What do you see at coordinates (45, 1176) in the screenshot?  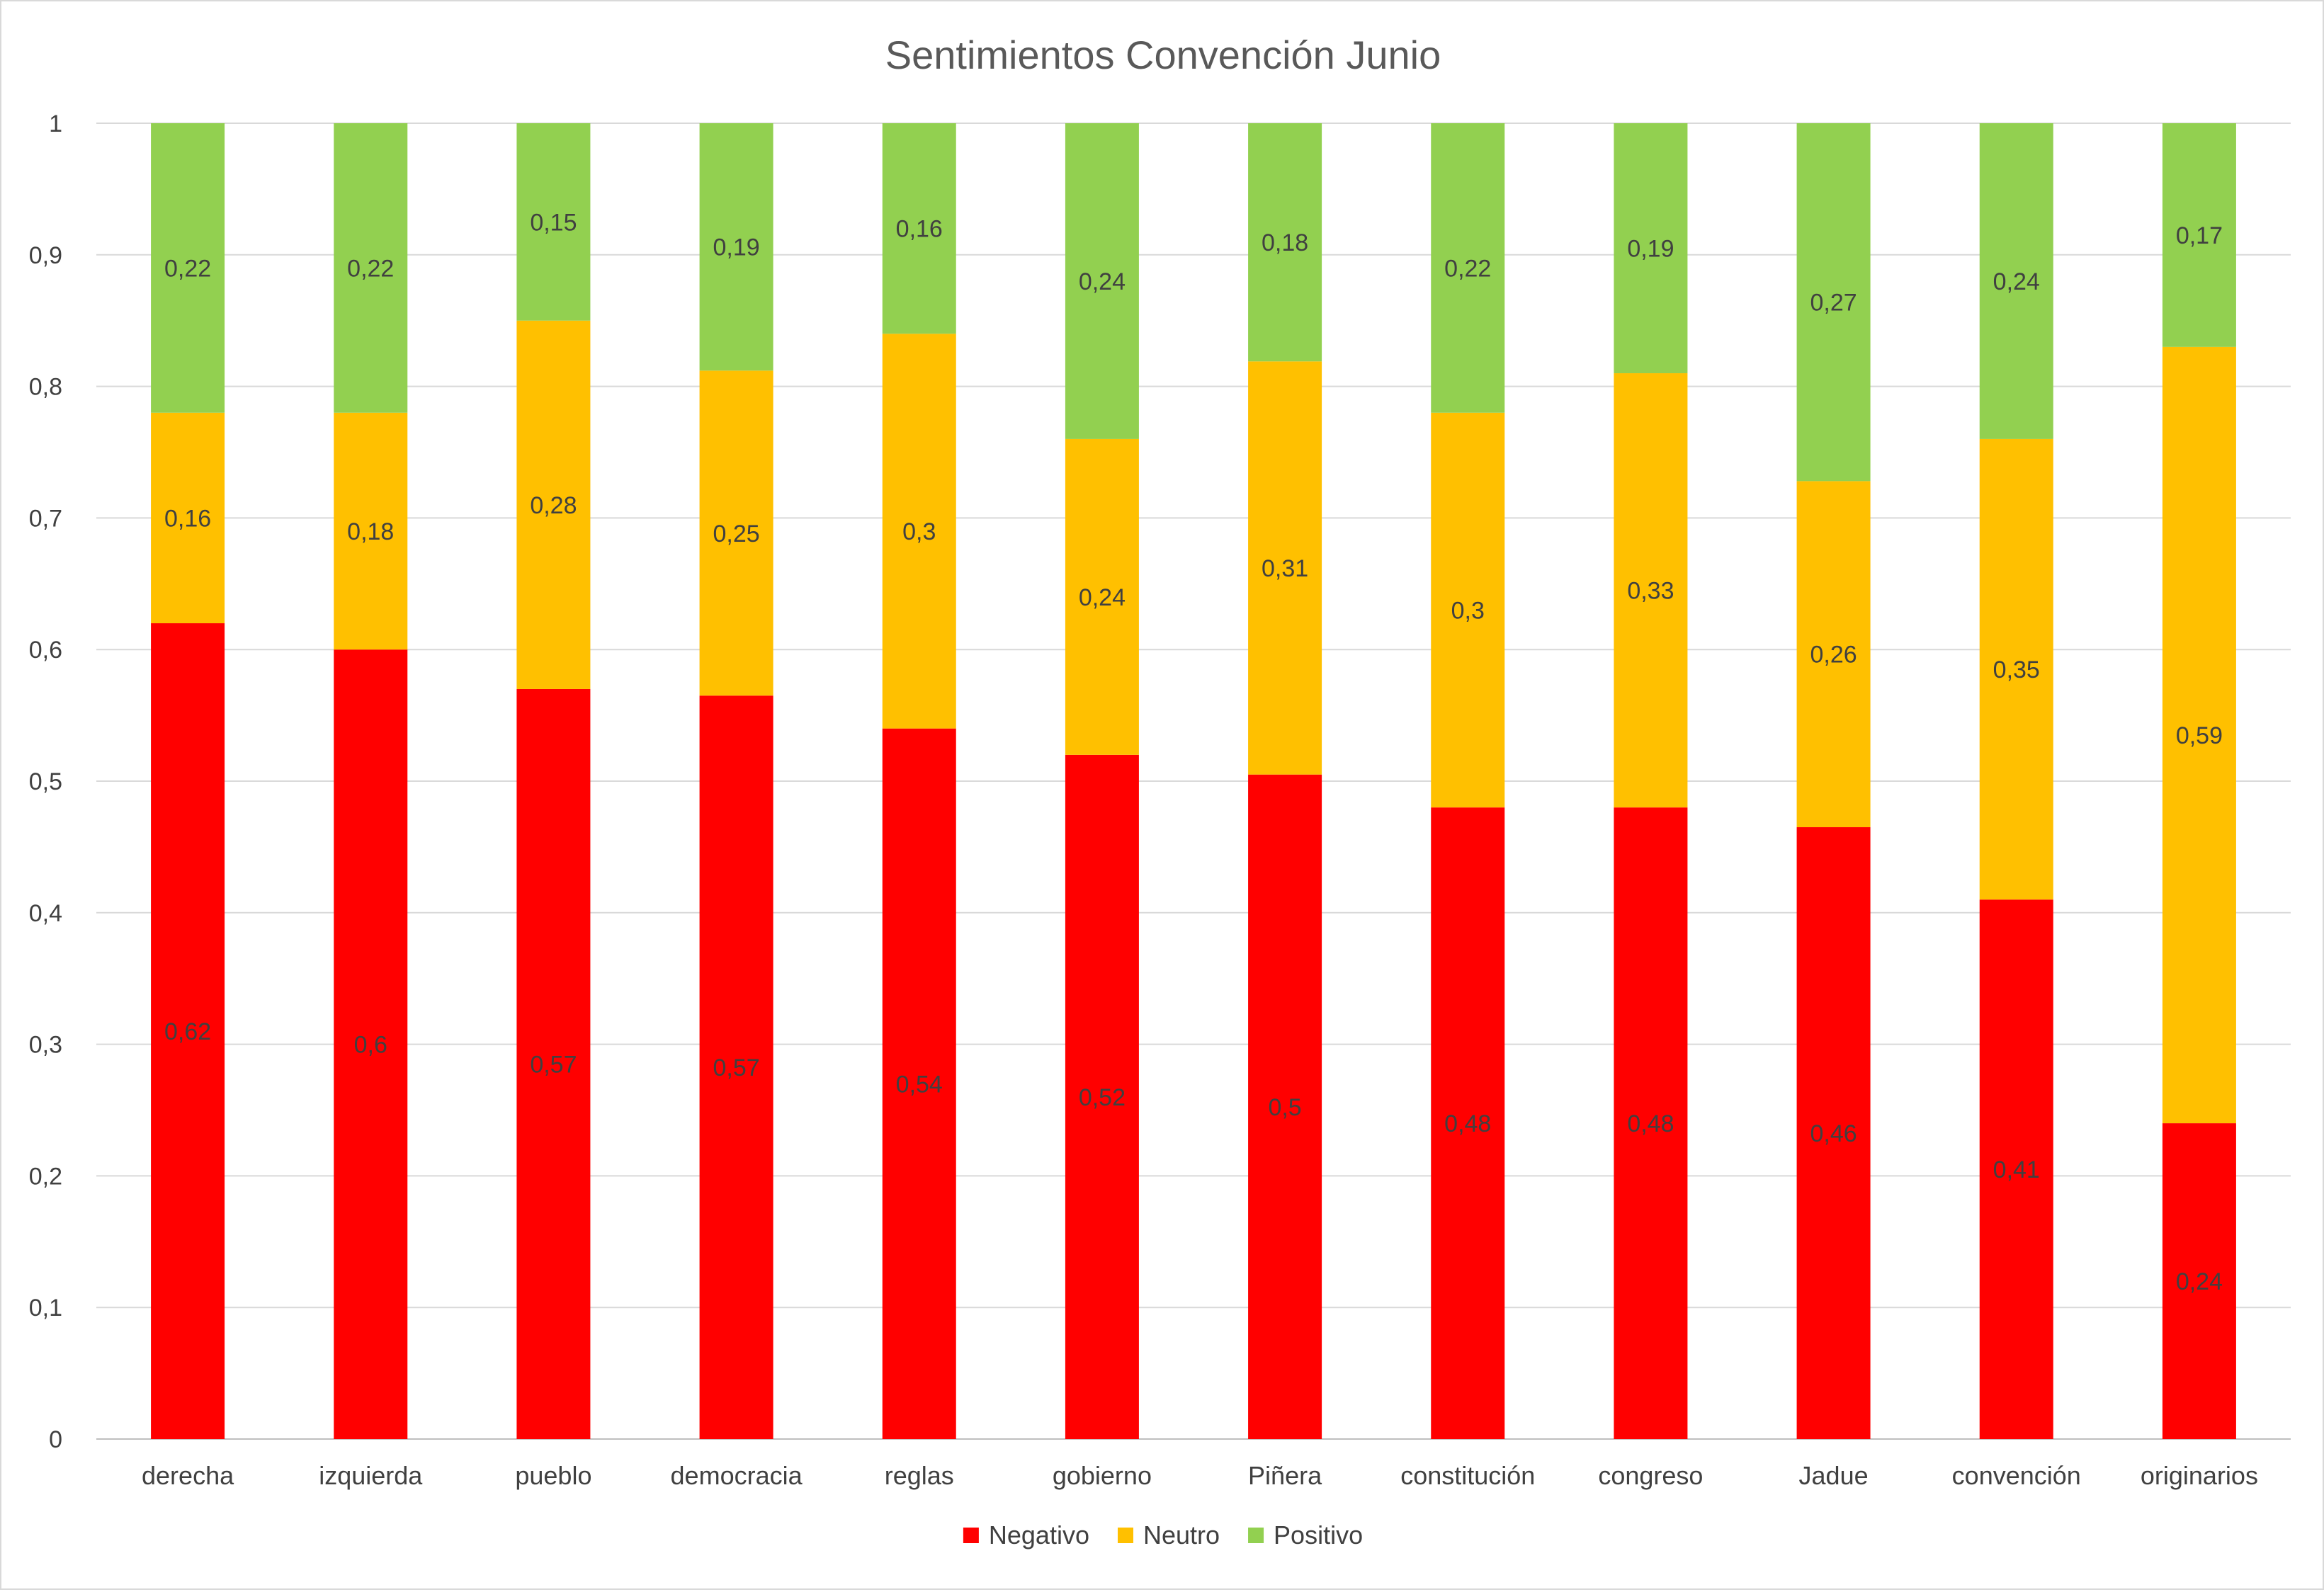 I see `y-tick-label: 0,2` at bounding box center [45, 1176].